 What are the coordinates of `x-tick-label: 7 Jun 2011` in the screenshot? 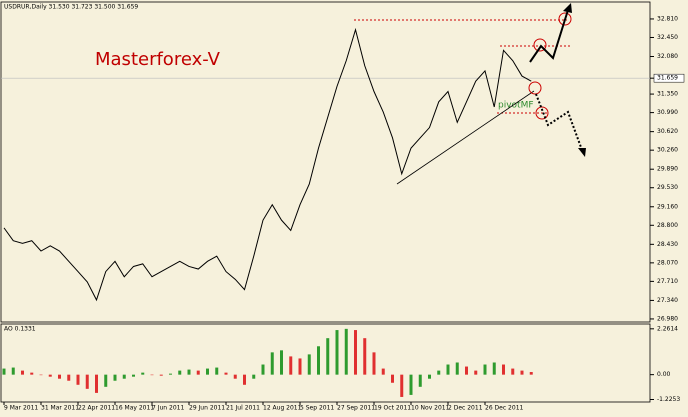 It's located at (168, 408).